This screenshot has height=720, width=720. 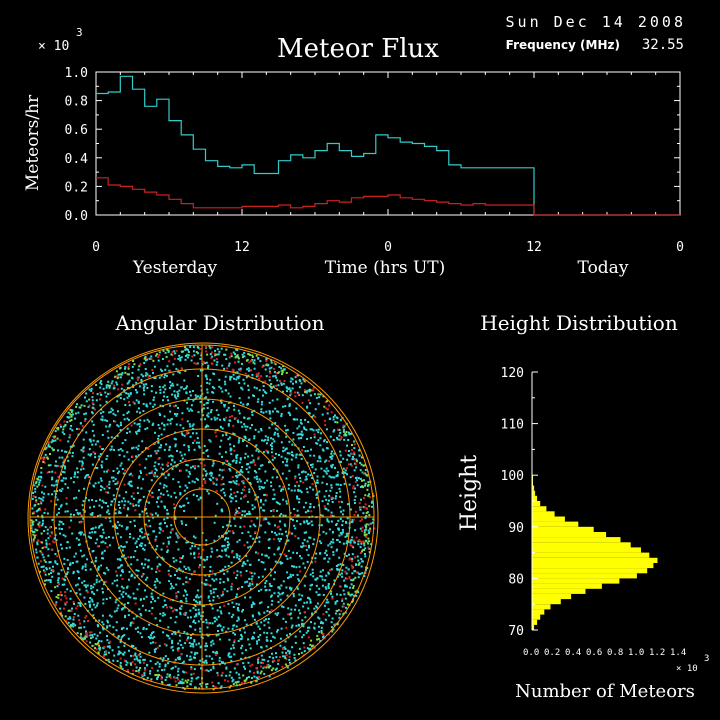 What do you see at coordinates (469, 493) in the screenshot?
I see `height-ylabel: Height` at bounding box center [469, 493].